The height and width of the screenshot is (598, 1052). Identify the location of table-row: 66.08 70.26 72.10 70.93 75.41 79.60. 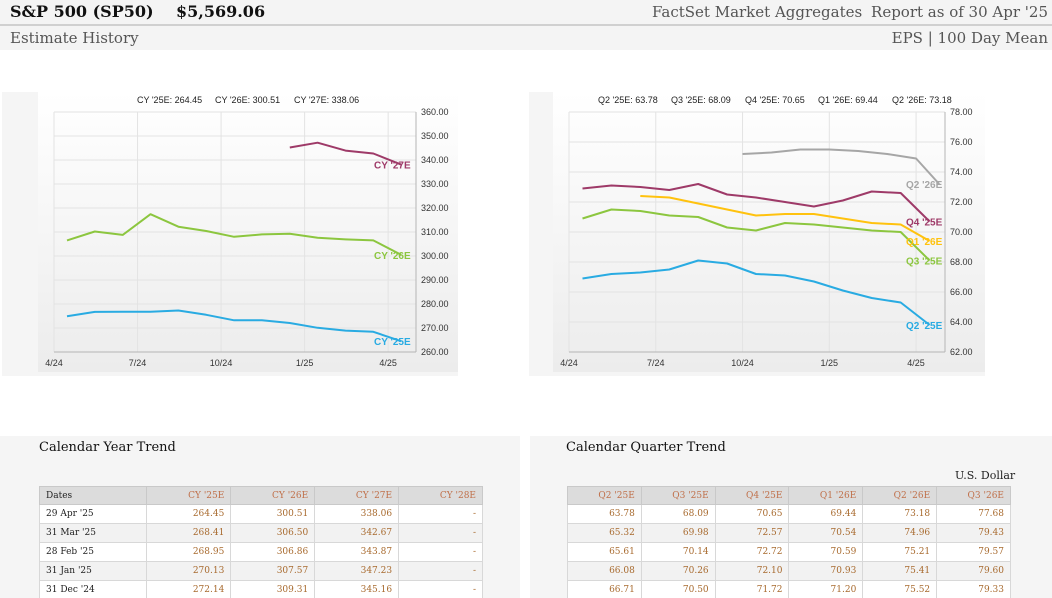
(789, 571).